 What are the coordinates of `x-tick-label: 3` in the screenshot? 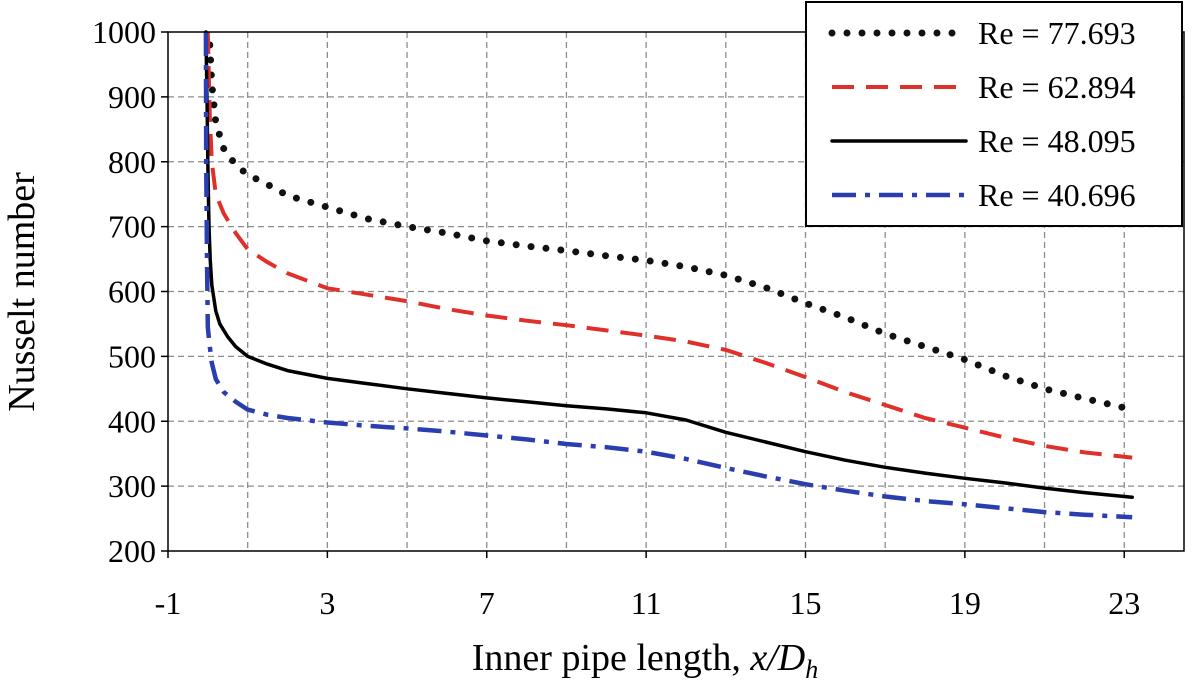 It's located at (327, 603).